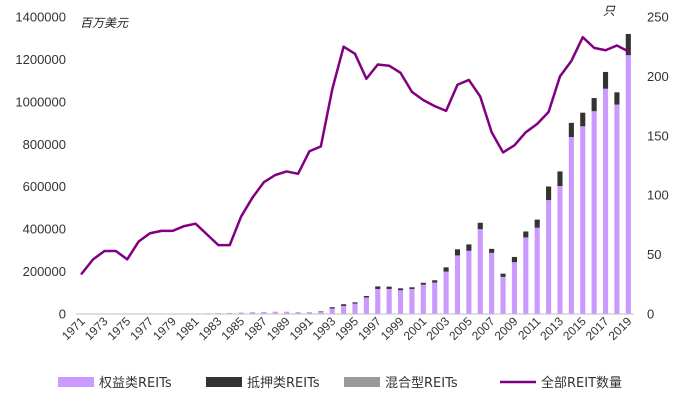  What do you see at coordinates (446, 292) in the screenshot?
I see `bar-equity-2003` at bounding box center [446, 292].